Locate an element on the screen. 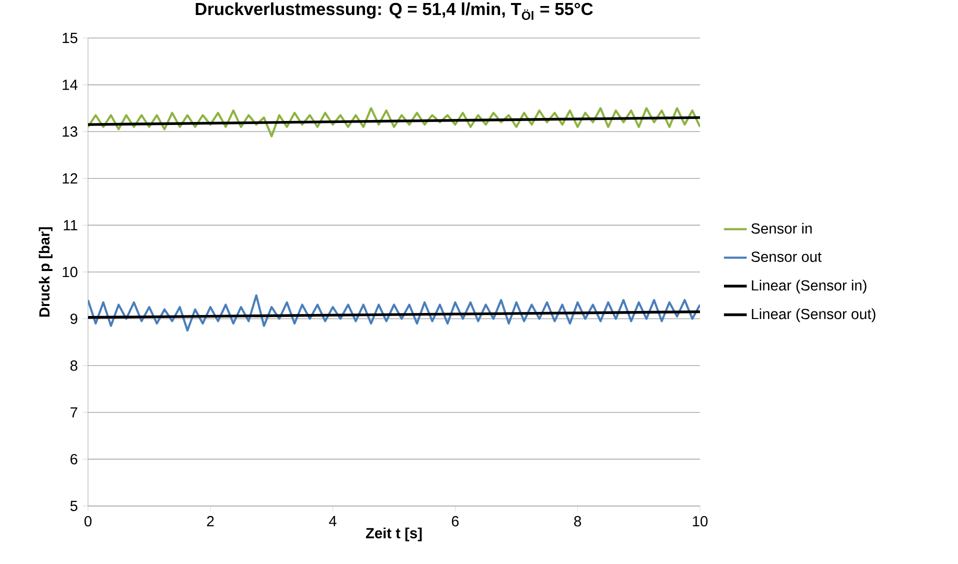 The image size is (958, 564). y-tick-label: 15 is located at coordinates (70, 38).